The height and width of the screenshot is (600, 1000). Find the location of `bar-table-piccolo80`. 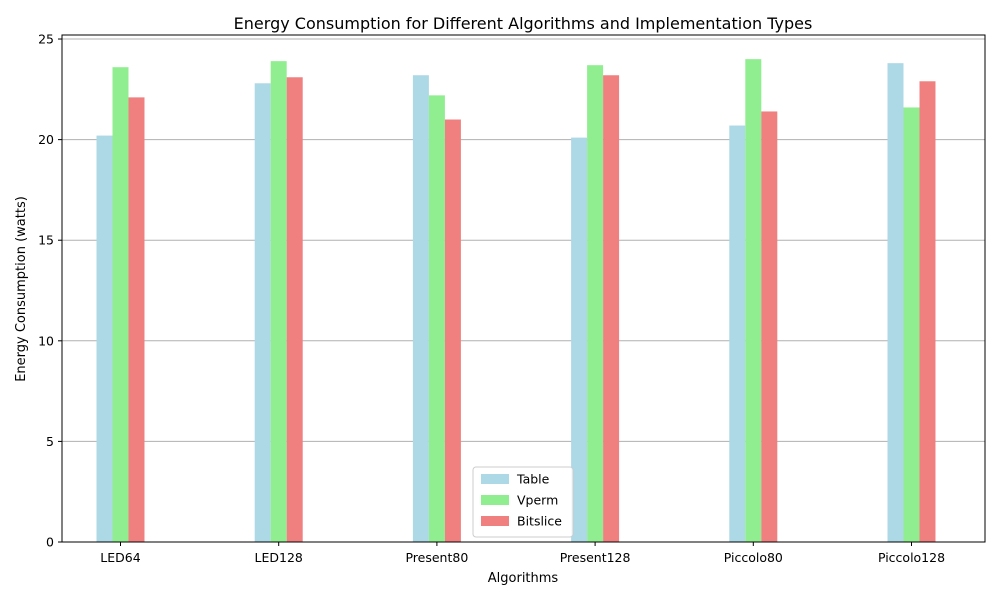

bar-table-piccolo80 is located at coordinates (737, 334).